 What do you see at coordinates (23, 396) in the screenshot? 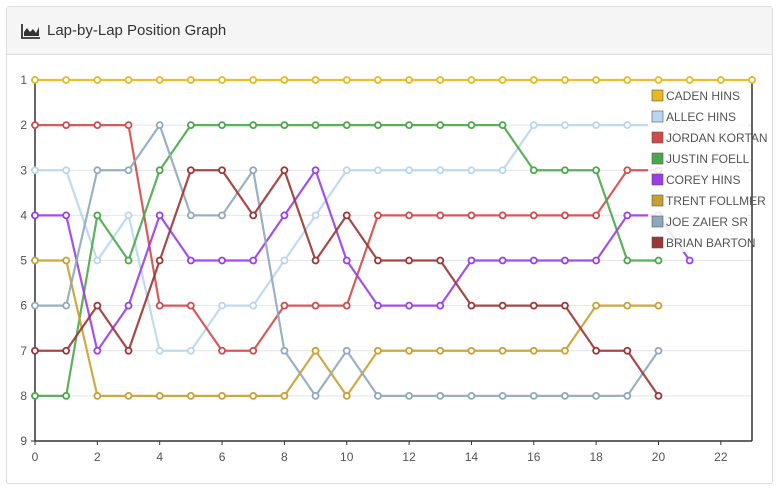
I see `y-tick-label: 8` at bounding box center [23, 396].